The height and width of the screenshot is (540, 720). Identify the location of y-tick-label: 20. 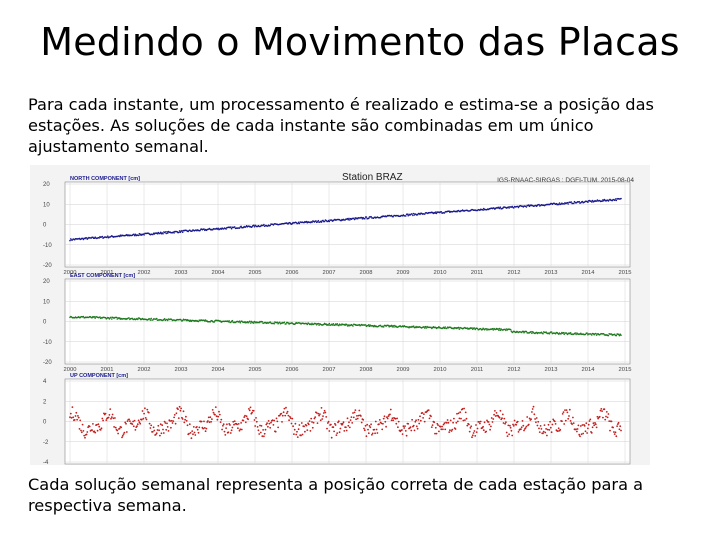
(46, 282).